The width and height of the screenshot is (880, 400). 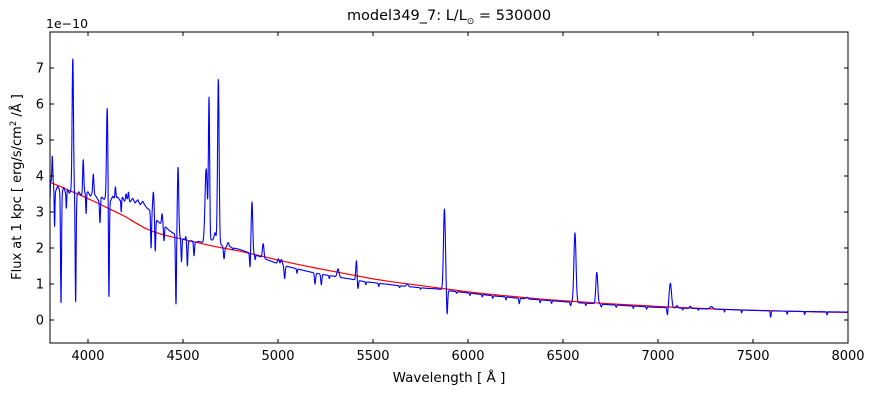 I want to click on x-tick-label: 6000, so click(x=467, y=356).